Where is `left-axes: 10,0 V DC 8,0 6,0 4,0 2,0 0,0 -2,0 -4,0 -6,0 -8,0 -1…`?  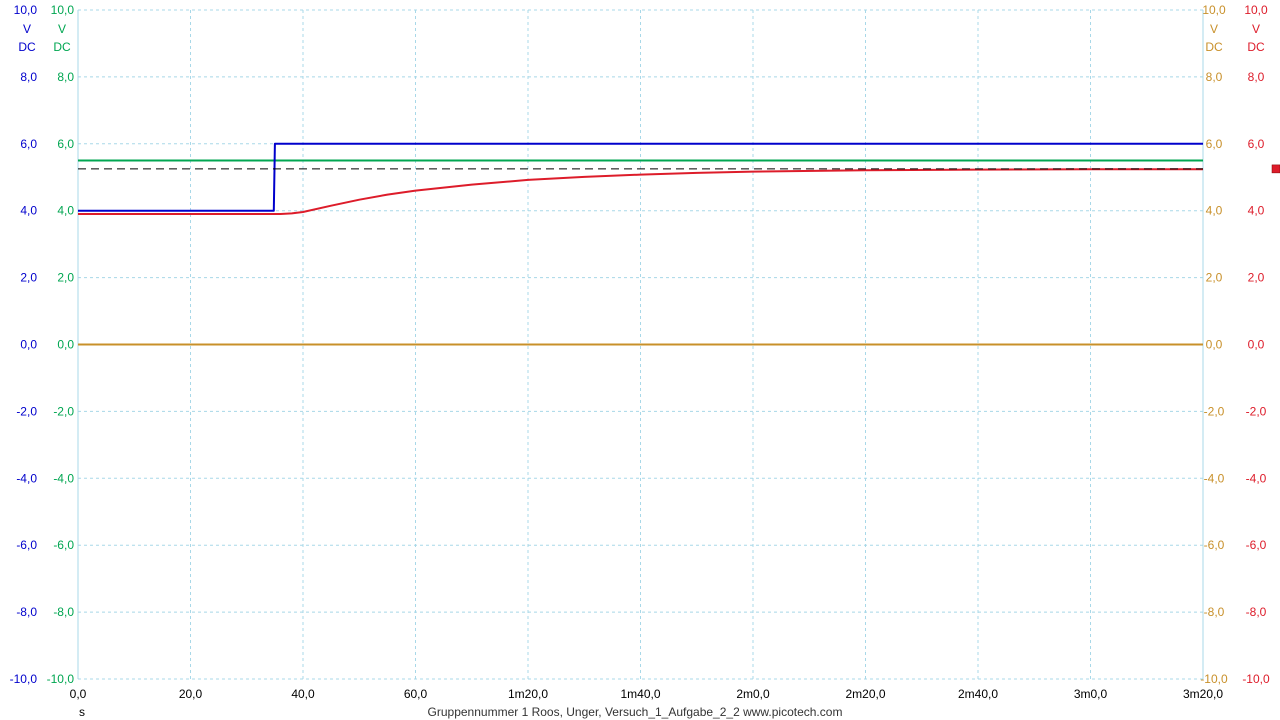 left-axes: 10,0 V DC 8,0 6,0 4,0 2,0 0,0 -2,0 -4,0 -6,0 -8,0 -1… is located at coordinates (42, 344).